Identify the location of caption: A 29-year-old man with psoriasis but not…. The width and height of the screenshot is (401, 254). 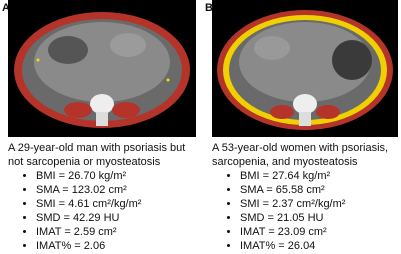
(97, 155).